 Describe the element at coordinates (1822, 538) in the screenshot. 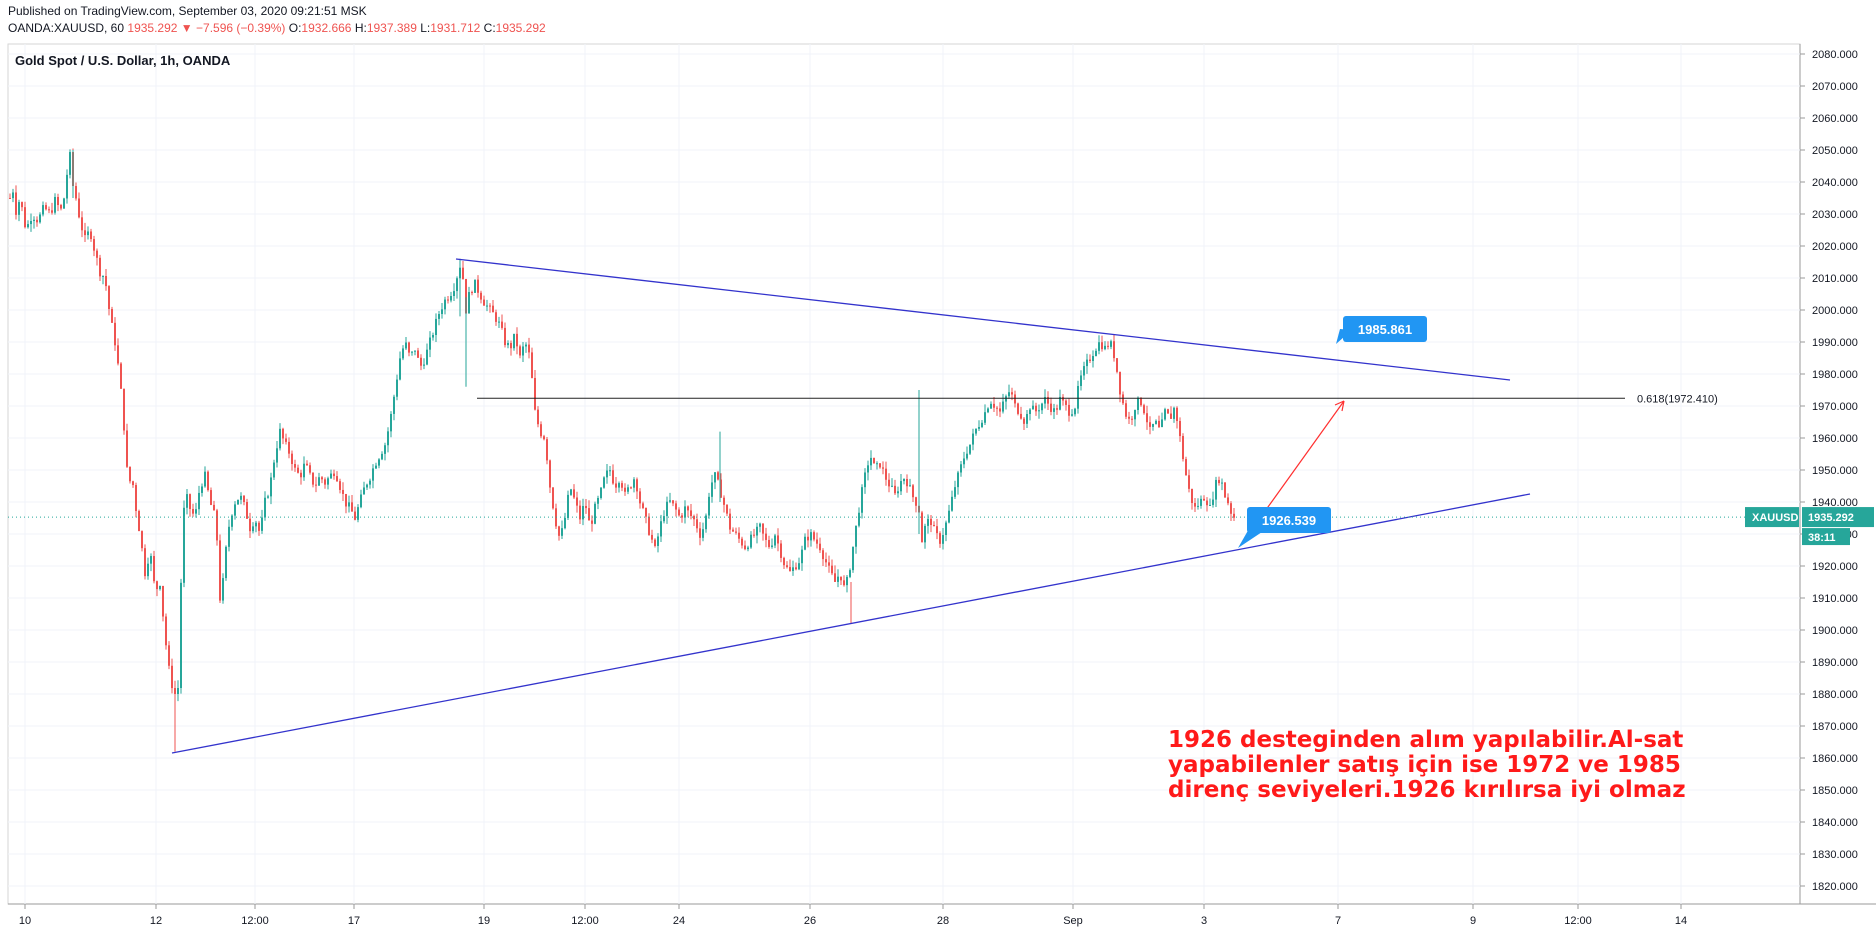

I see `countdown-text: 38:11` at that location.